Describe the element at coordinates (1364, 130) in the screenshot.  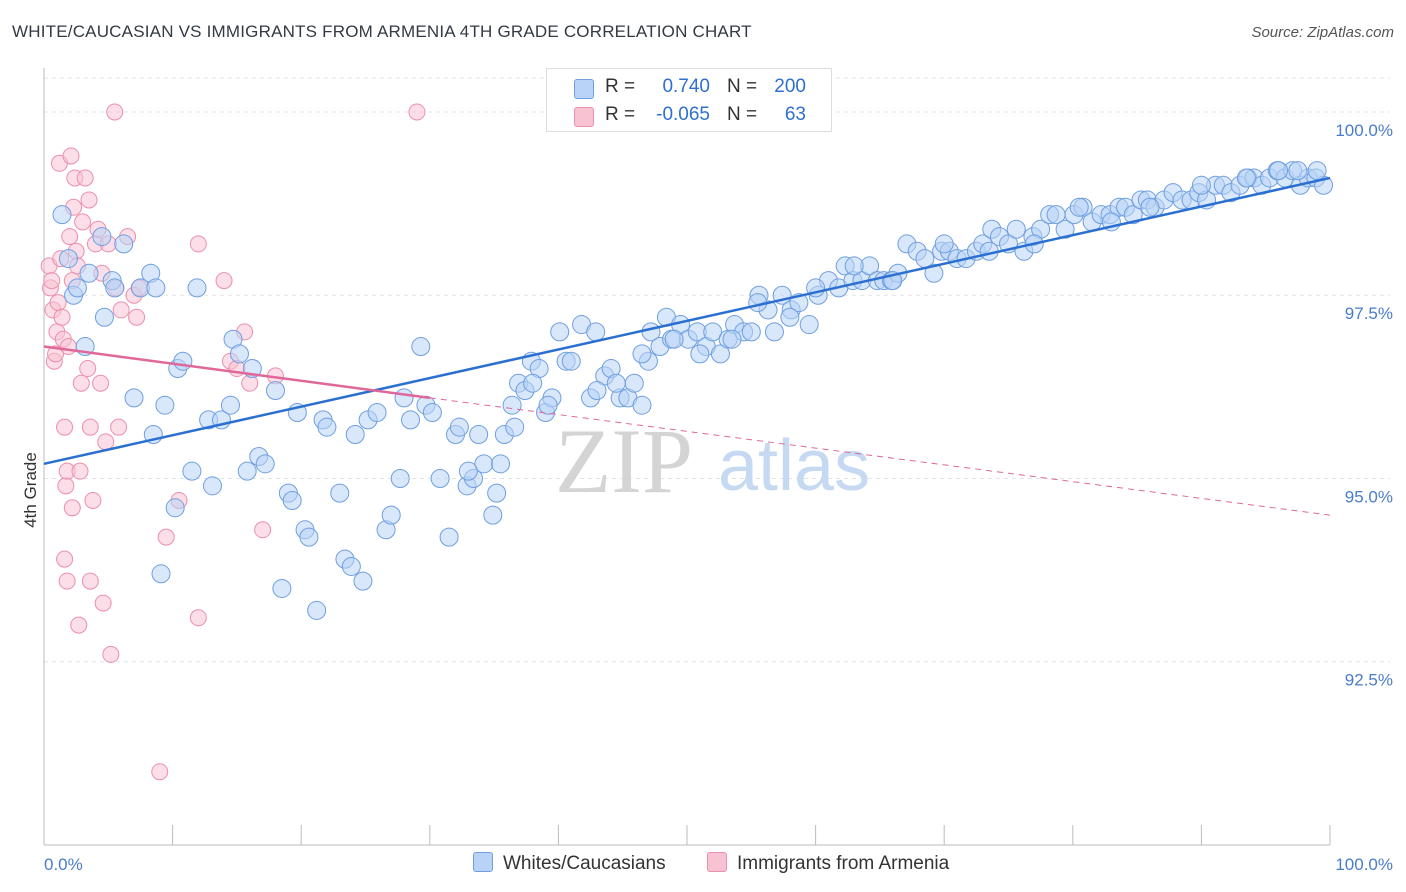
I see `y-tick-label-3: 100.0%` at that location.